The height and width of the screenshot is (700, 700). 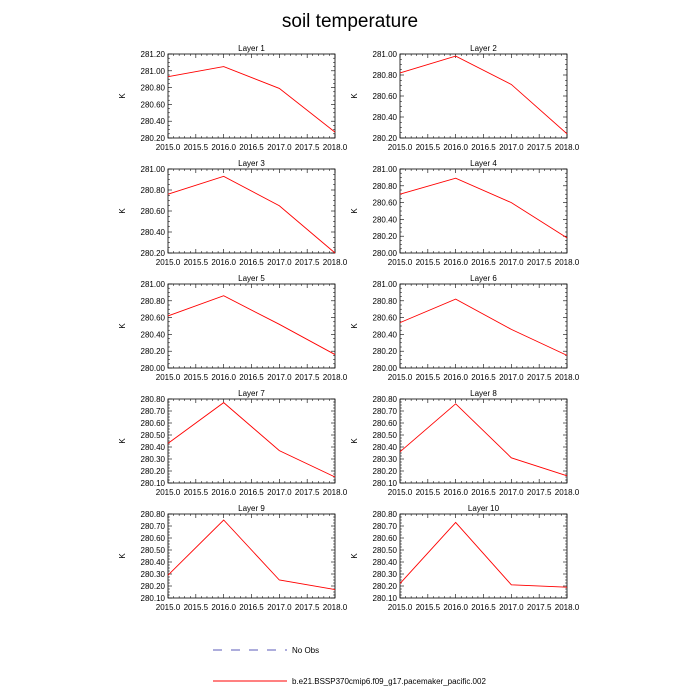 I want to click on panel-title: Layer 5, so click(x=251, y=278).